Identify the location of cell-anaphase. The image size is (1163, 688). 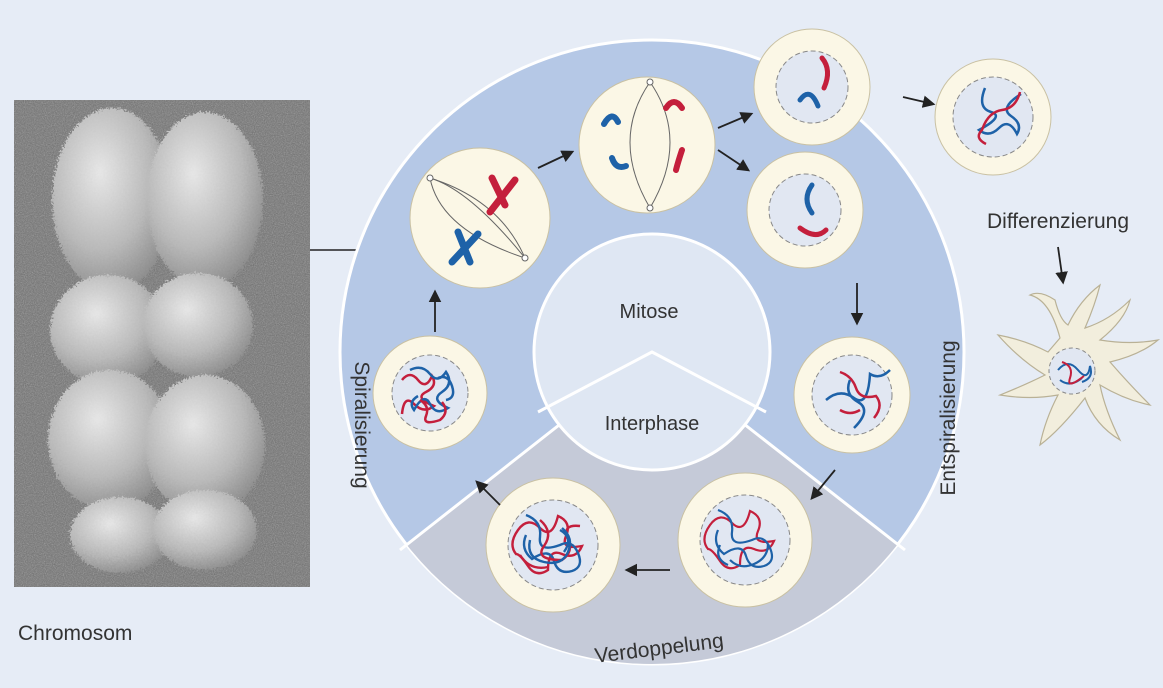
(647, 145).